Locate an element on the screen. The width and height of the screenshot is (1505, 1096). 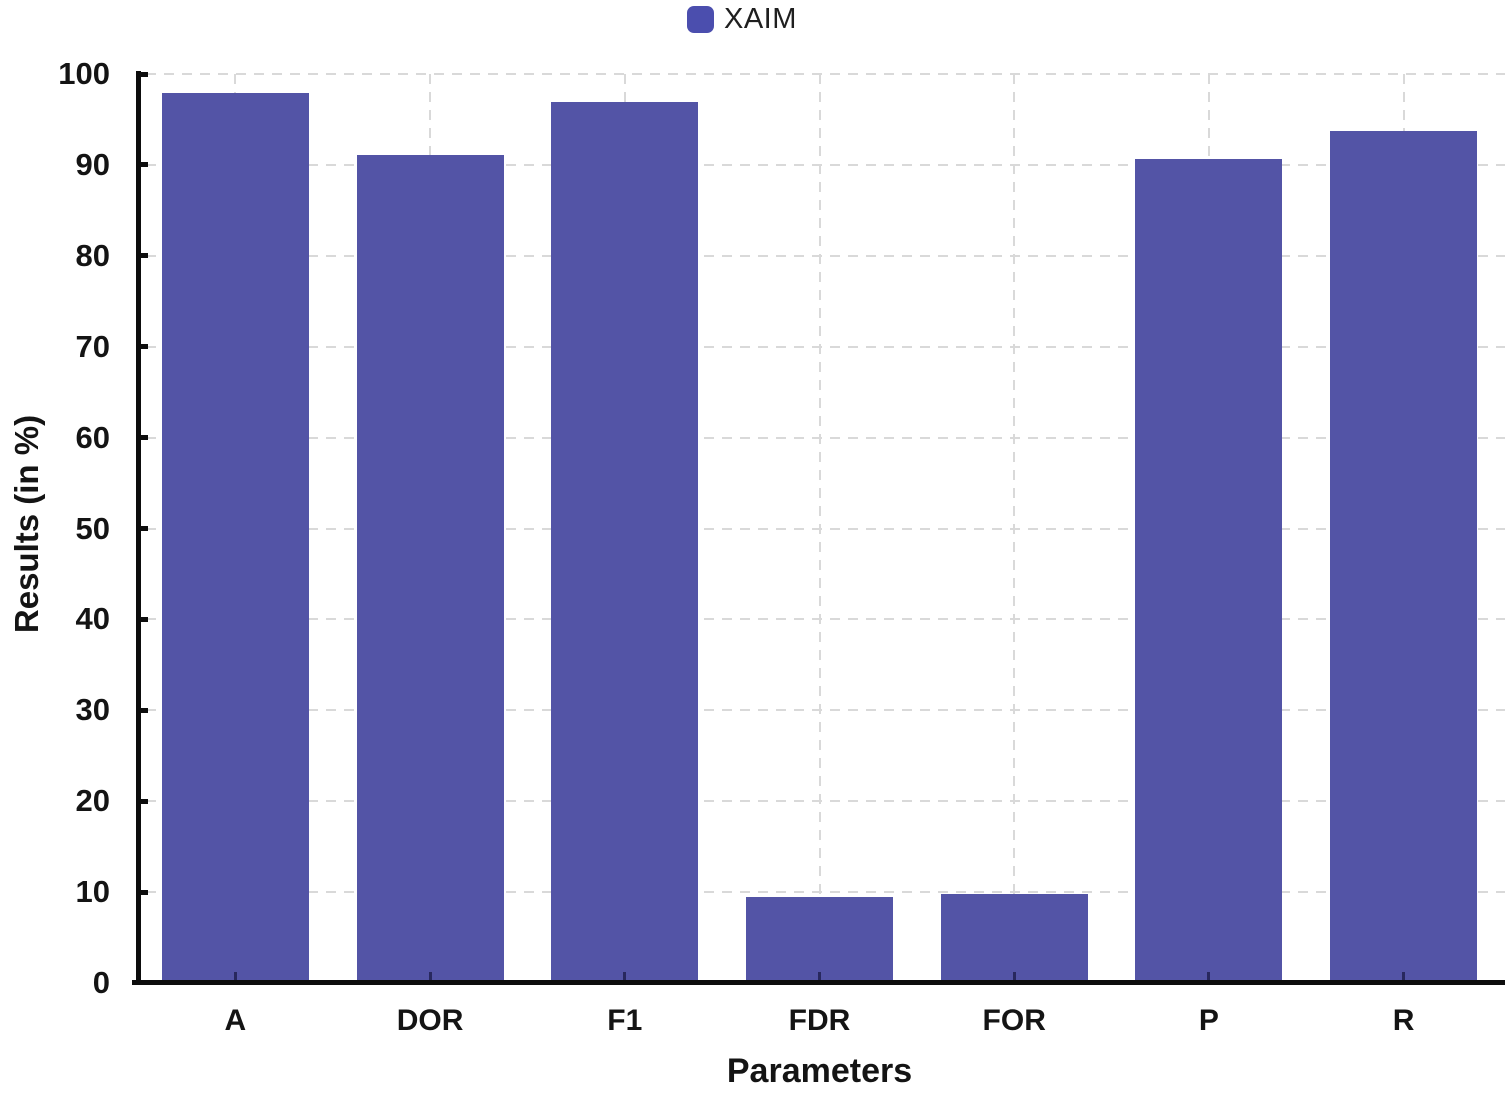
y-tick-label-70: 70 is located at coordinates (92, 346).